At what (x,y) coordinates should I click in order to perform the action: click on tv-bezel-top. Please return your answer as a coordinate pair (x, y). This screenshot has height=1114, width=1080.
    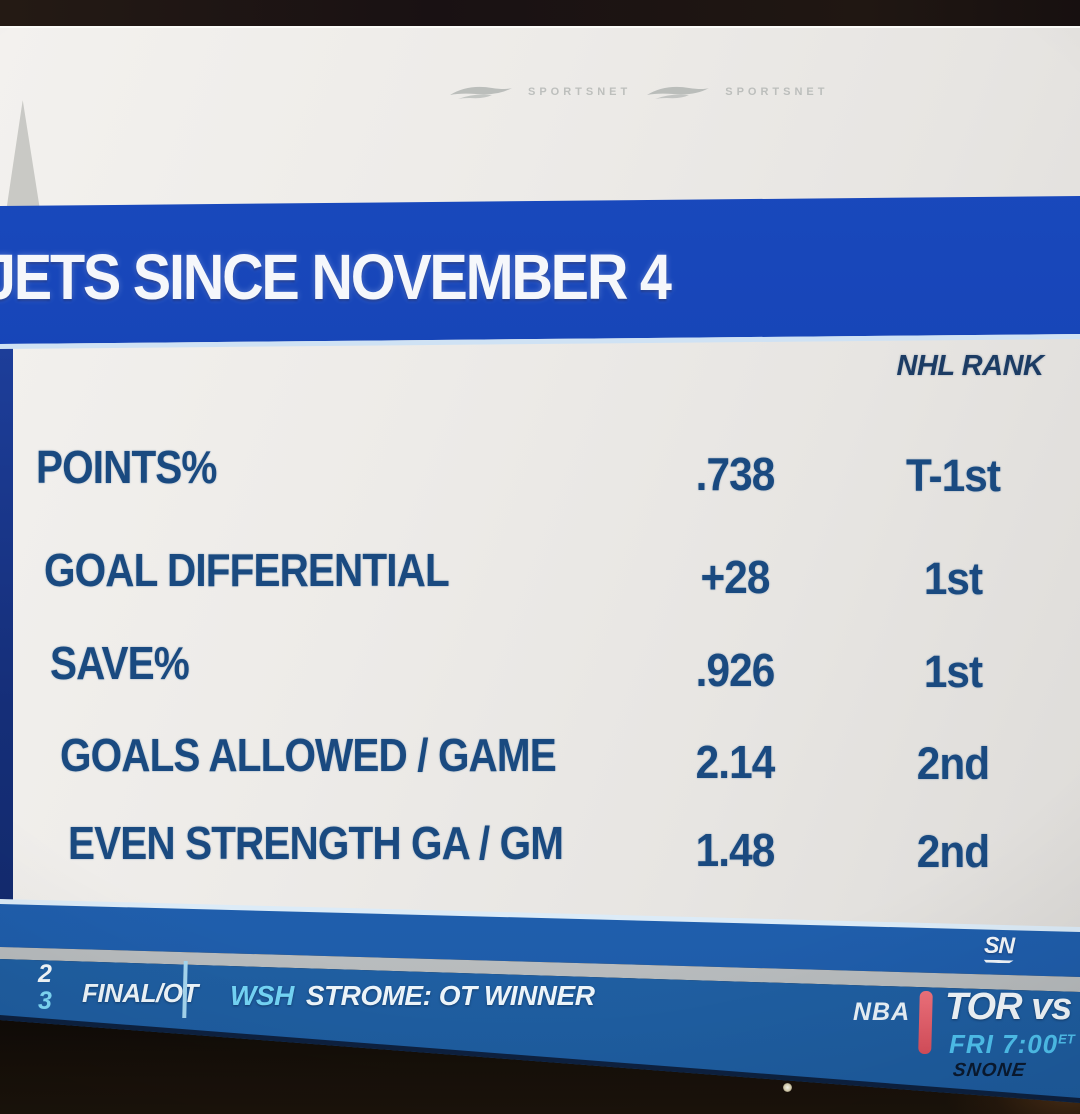
    Looking at the image, I should click on (540, 13).